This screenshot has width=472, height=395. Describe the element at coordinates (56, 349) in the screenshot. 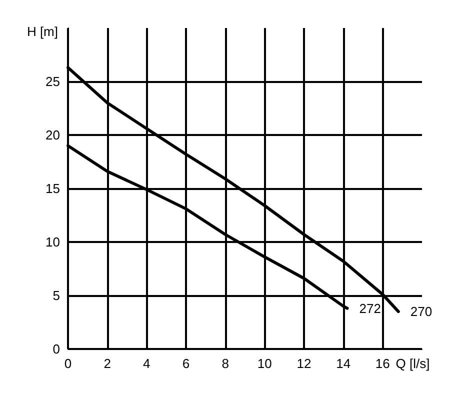

I see `y-tick-label: 0` at that location.